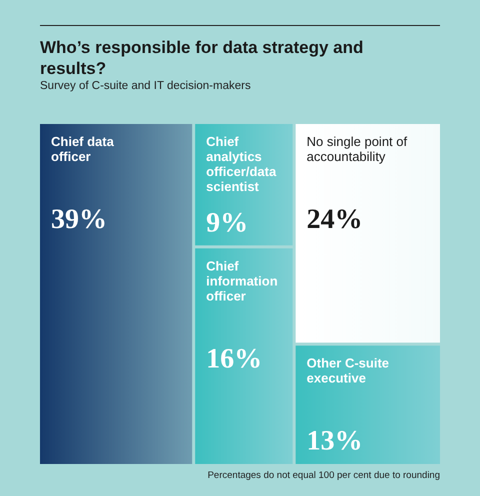 The width and height of the screenshot is (480, 496). What do you see at coordinates (83, 149) in the screenshot?
I see `category-label: Chief data officer` at bounding box center [83, 149].